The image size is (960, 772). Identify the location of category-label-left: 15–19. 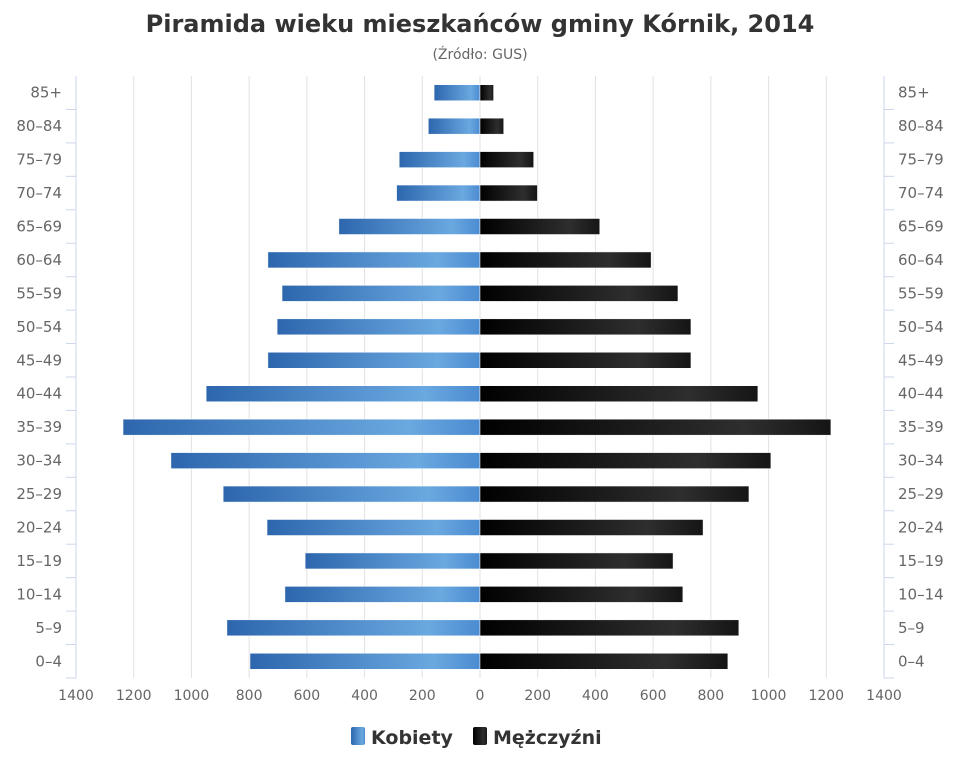
(39, 561).